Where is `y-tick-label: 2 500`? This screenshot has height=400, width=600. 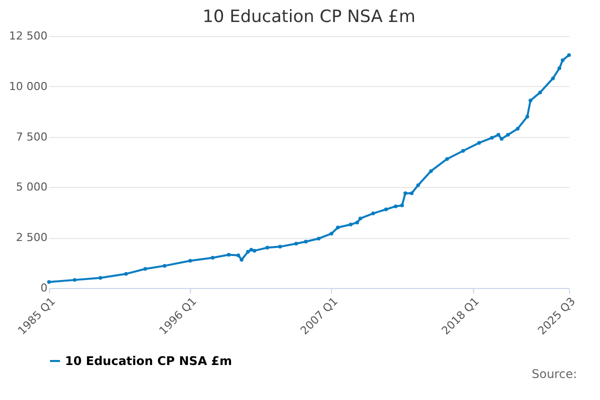 y-tick-label: 2 500 is located at coordinates (32, 237).